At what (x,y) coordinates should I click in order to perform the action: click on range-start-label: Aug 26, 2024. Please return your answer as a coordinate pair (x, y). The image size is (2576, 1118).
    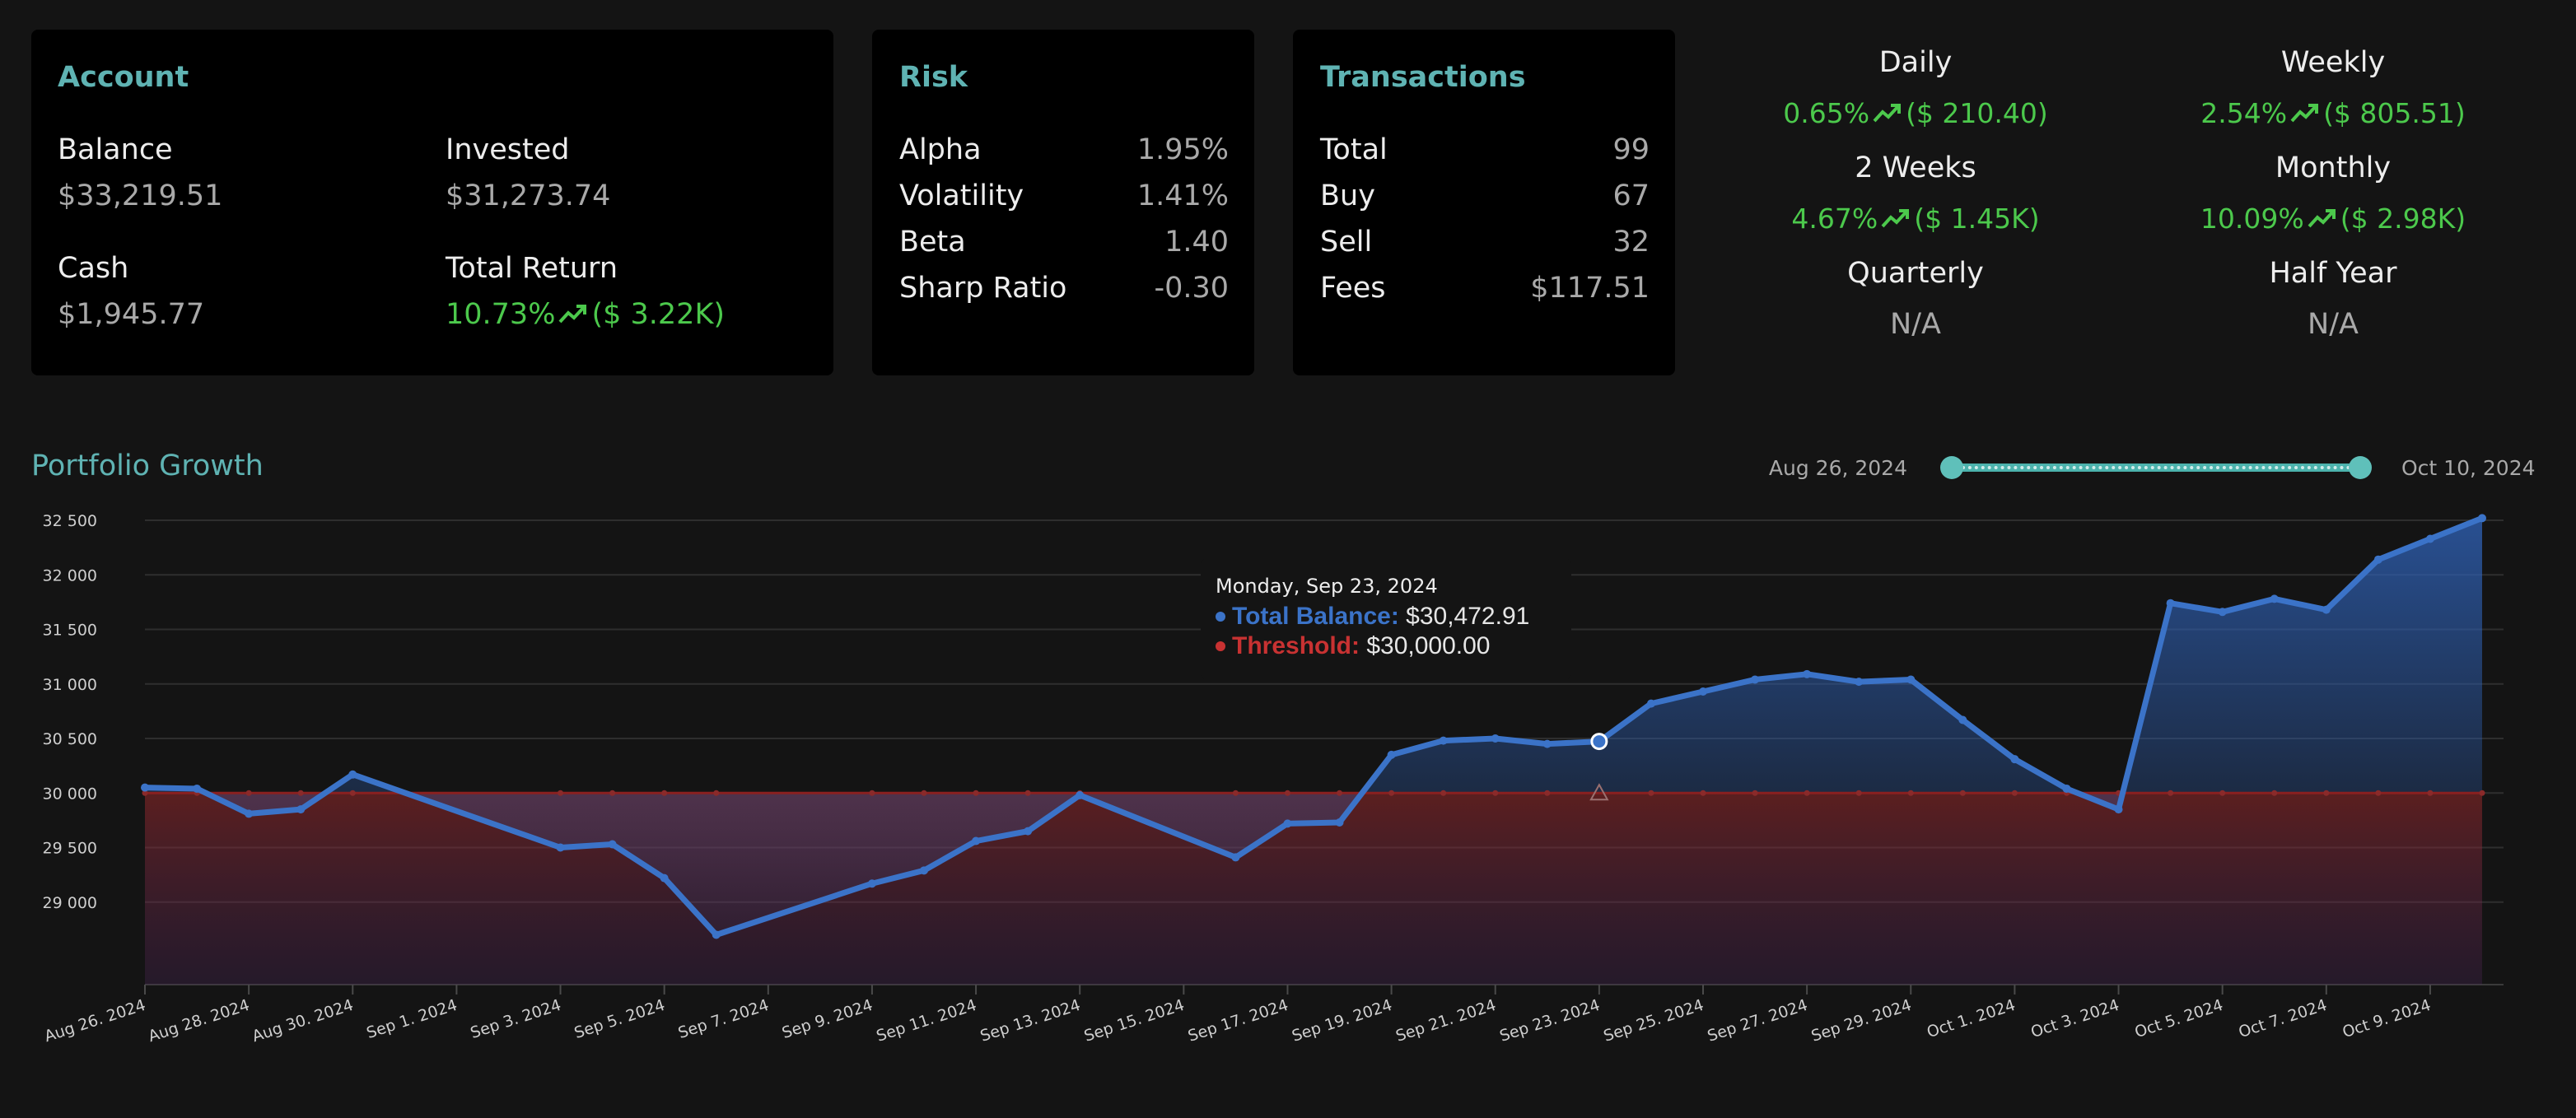
    Looking at the image, I should click on (1837, 468).